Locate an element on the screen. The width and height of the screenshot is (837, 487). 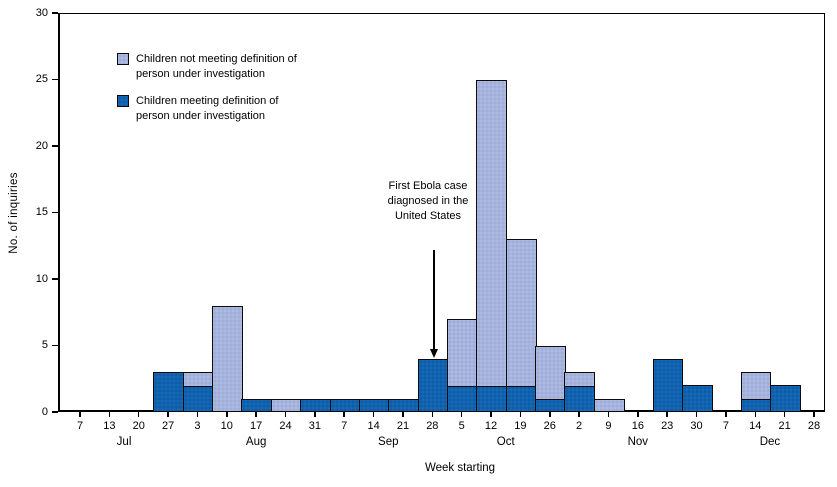
month-label-sep: Sep is located at coordinates (388, 442).